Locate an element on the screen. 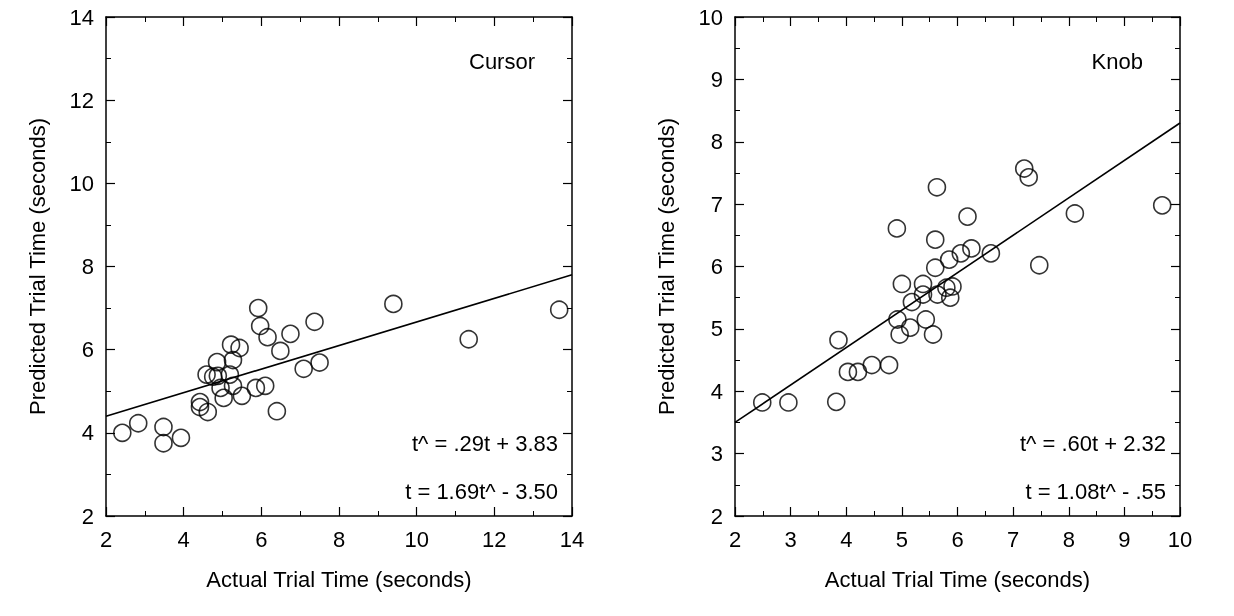 Image resolution: width=1234 pixels, height=616 pixels. x-tick-label: 7 is located at coordinates (1013, 539).